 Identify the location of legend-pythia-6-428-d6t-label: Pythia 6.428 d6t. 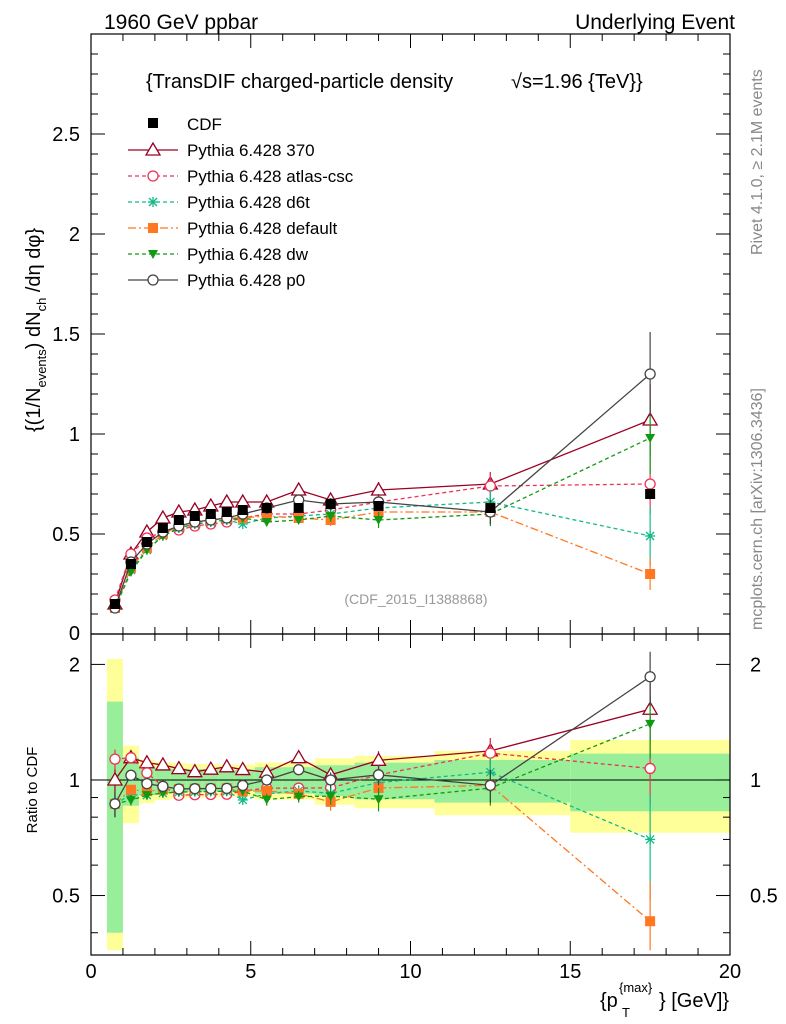
(248, 202).